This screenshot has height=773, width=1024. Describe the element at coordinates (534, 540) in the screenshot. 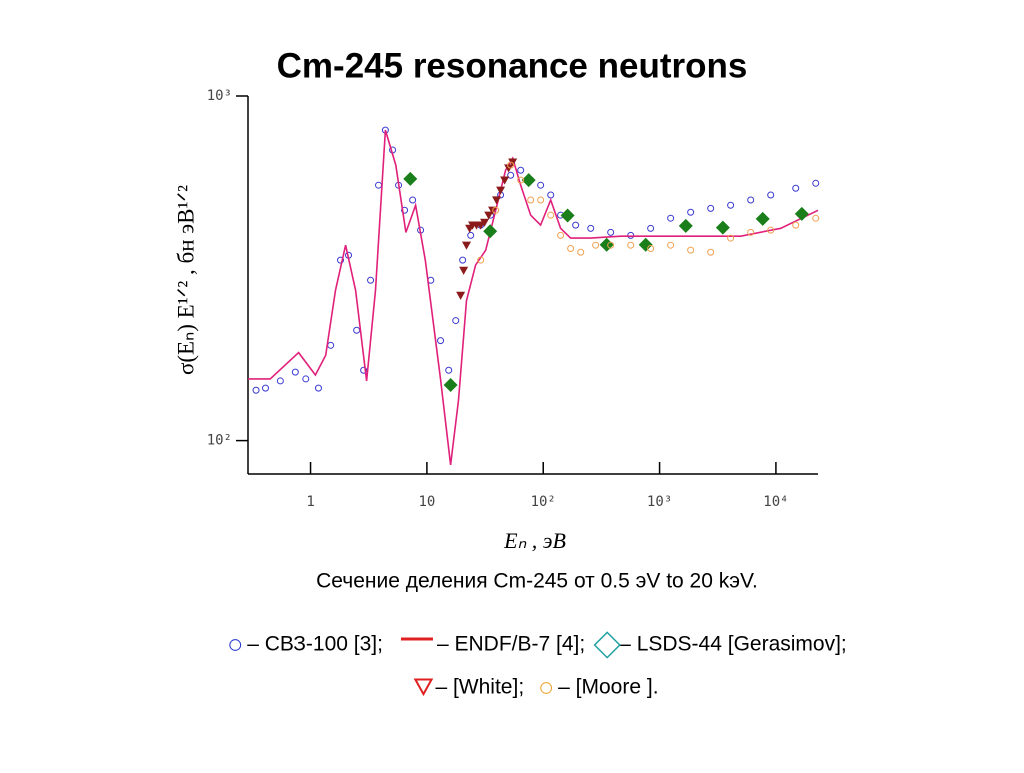

I see `x-axis-label: Eₙ , эВ` at that location.